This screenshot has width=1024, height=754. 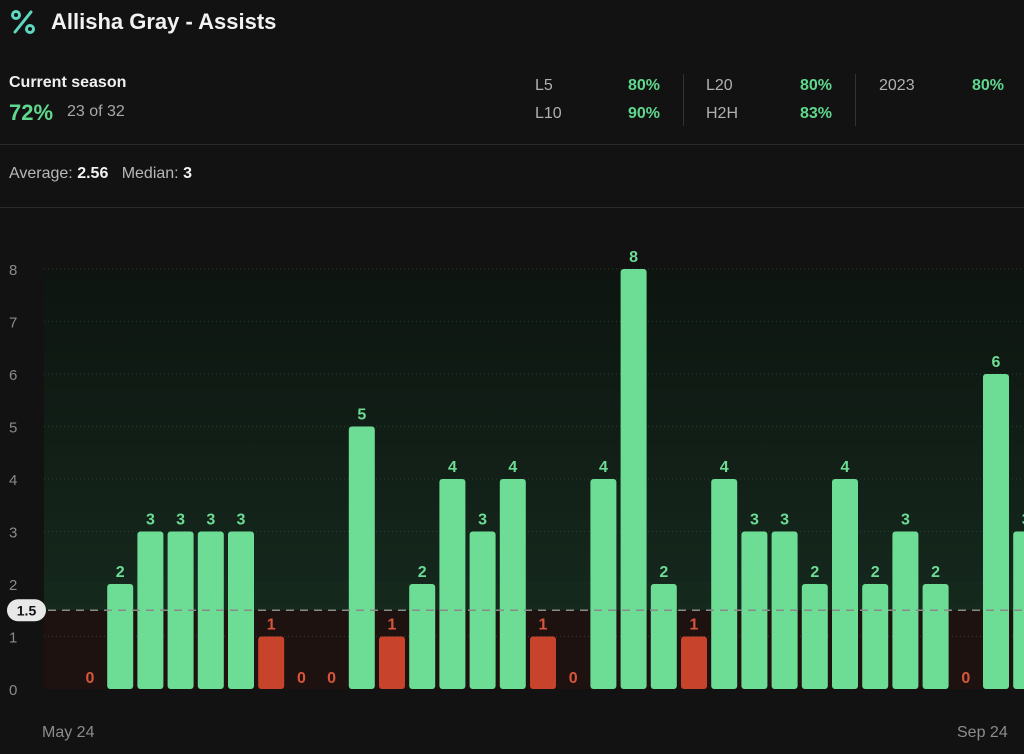 What do you see at coordinates (996, 362) in the screenshot?
I see `bar-value-label: 6` at bounding box center [996, 362].